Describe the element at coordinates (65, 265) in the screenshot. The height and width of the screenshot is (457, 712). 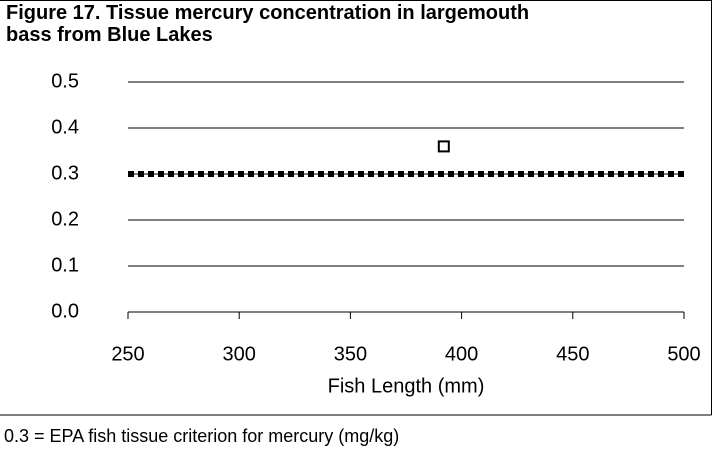
I see `y-tick-label: 0.1` at that location.